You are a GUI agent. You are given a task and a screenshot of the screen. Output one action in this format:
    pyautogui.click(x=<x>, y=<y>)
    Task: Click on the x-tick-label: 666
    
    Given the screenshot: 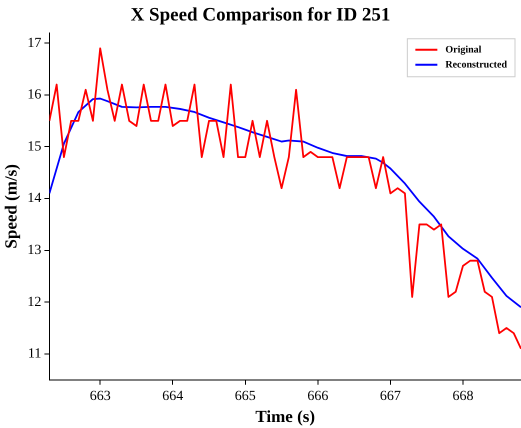 What is the action you would take?
    pyautogui.click(x=317, y=396)
    